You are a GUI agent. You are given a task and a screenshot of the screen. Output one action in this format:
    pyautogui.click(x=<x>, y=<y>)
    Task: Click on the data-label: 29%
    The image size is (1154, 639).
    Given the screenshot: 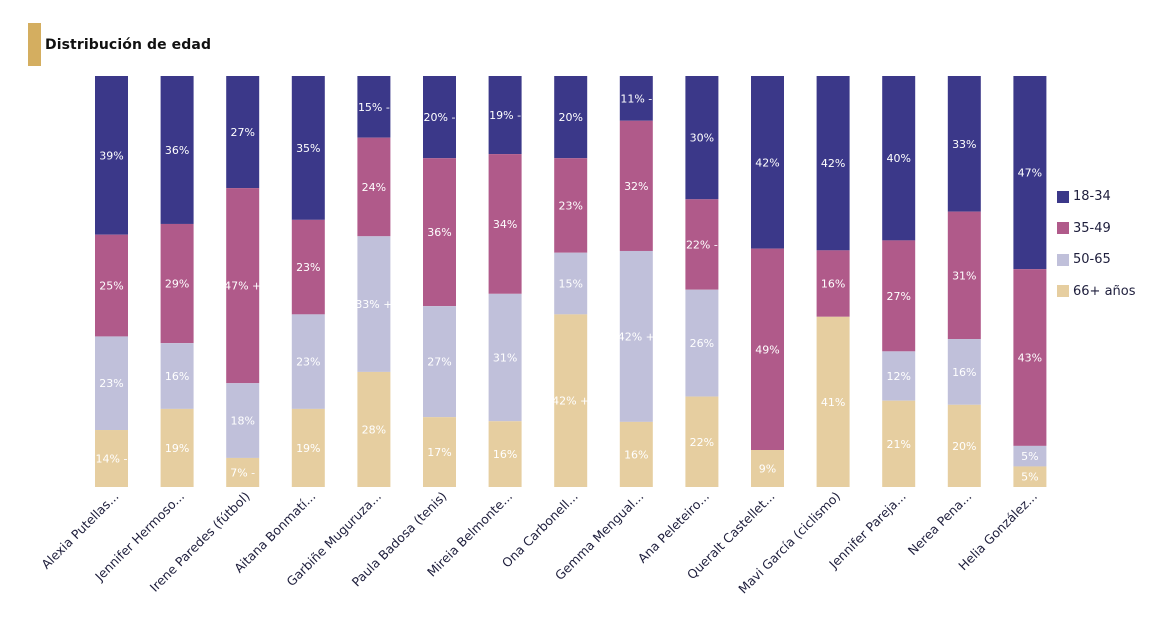 What is the action you would take?
    pyautogui.click(x=177, y=284)
    